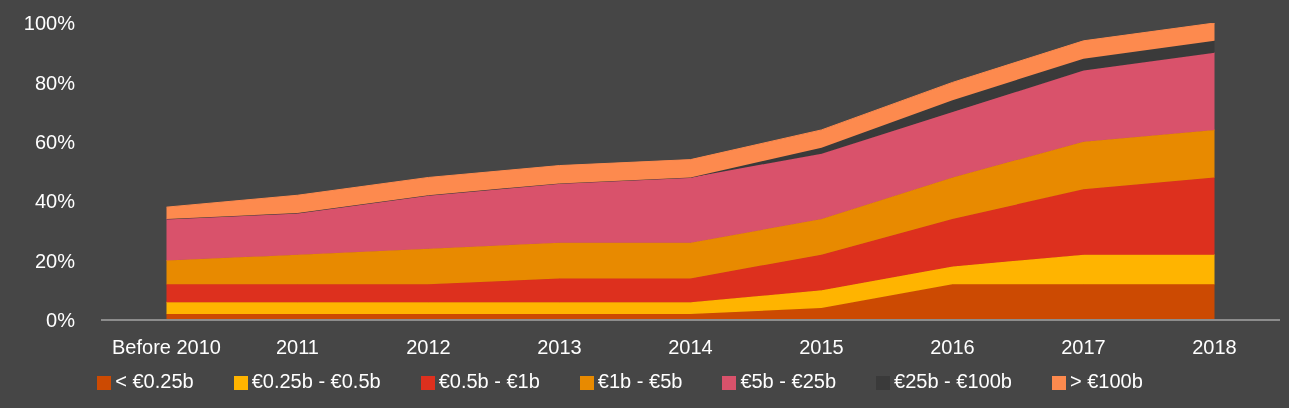  I want to click on x-tick-label: Before 2010, so click(166, 347).